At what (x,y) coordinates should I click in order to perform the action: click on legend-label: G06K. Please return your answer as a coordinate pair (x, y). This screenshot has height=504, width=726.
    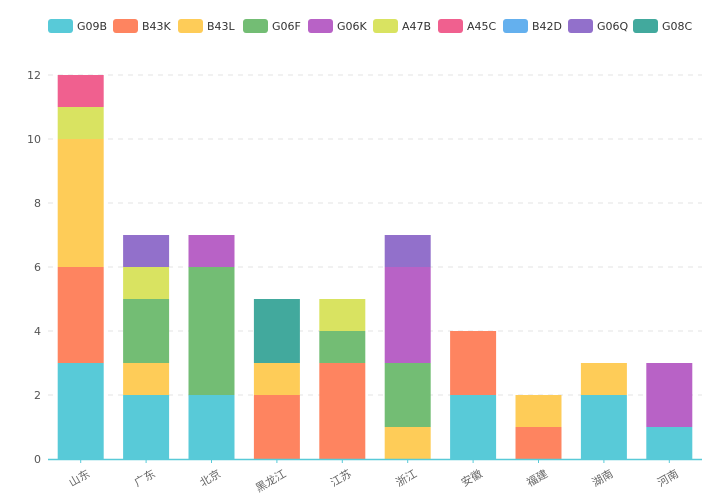
    Looking at the image, I should click on (352, 26).